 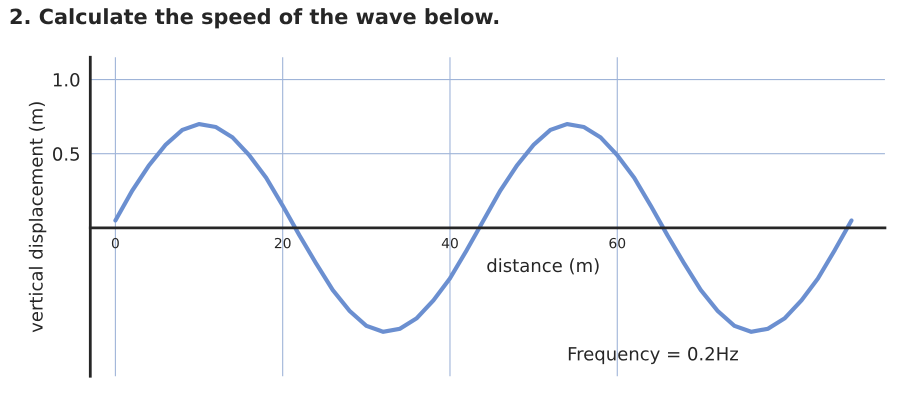 I want to click on annotation: Frequency = 0.2Hz, so click(x=653, y=355).